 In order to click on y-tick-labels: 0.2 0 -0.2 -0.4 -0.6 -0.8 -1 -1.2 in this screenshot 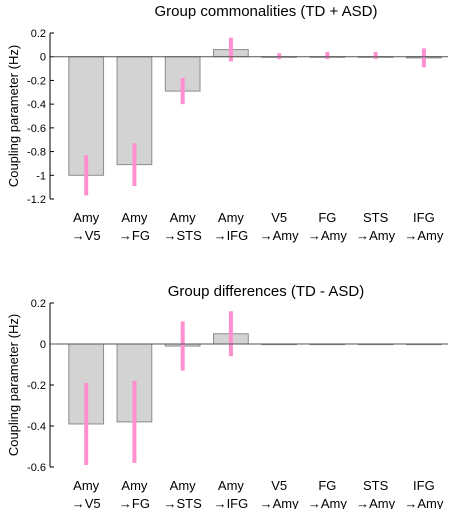, I will do `click(40, 117)`.